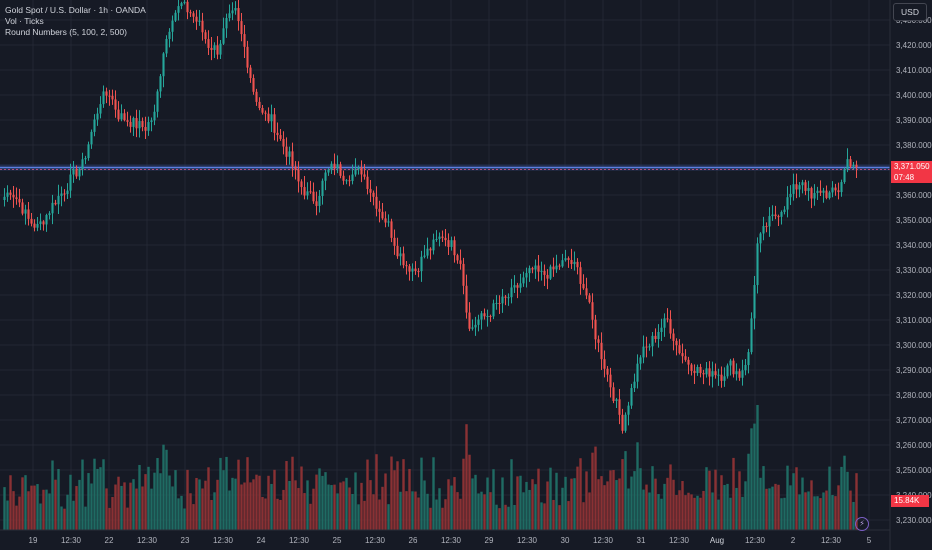 The height and width of the screenshot is (550, 932). I want to click on price-tick-label: 3,360.000, so click(914, 195).